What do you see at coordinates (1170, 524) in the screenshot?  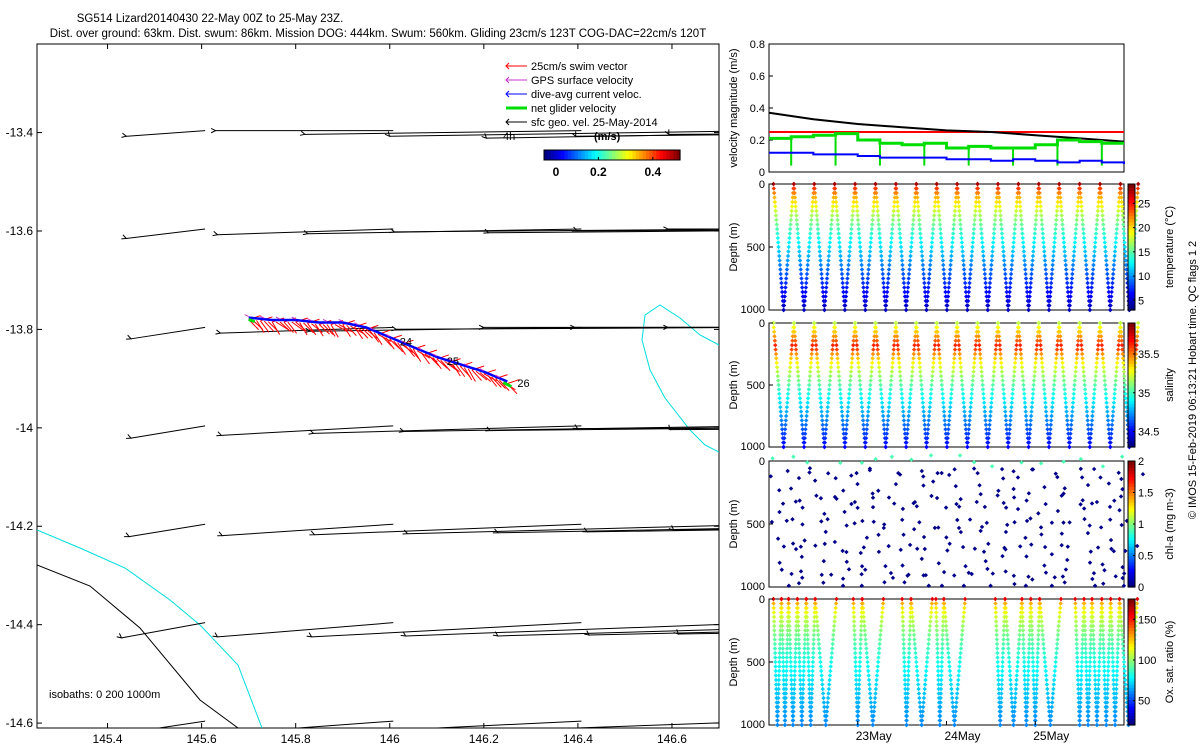 I see `profile-colorbar-label: chl-a (mg m-3)` at bounding box center [1170, 524].